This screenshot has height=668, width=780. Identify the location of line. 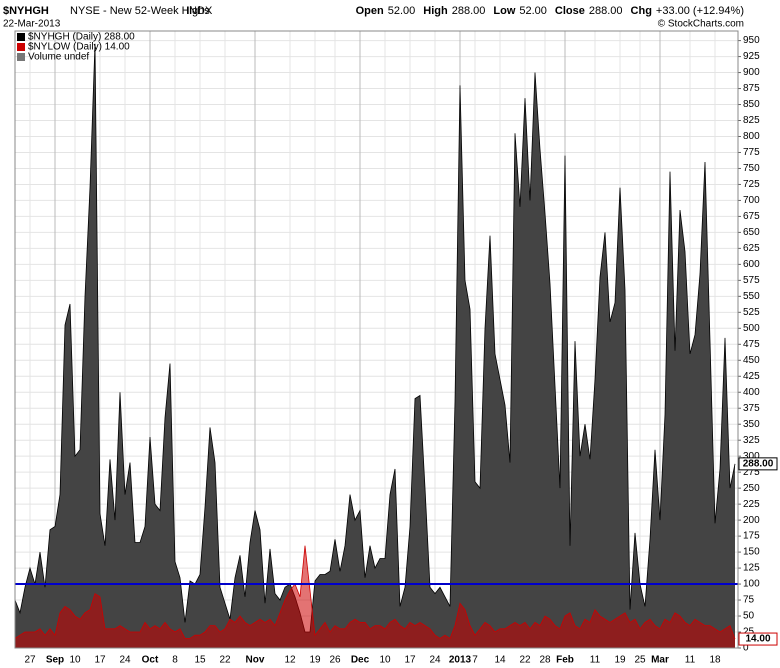
(375, 592).